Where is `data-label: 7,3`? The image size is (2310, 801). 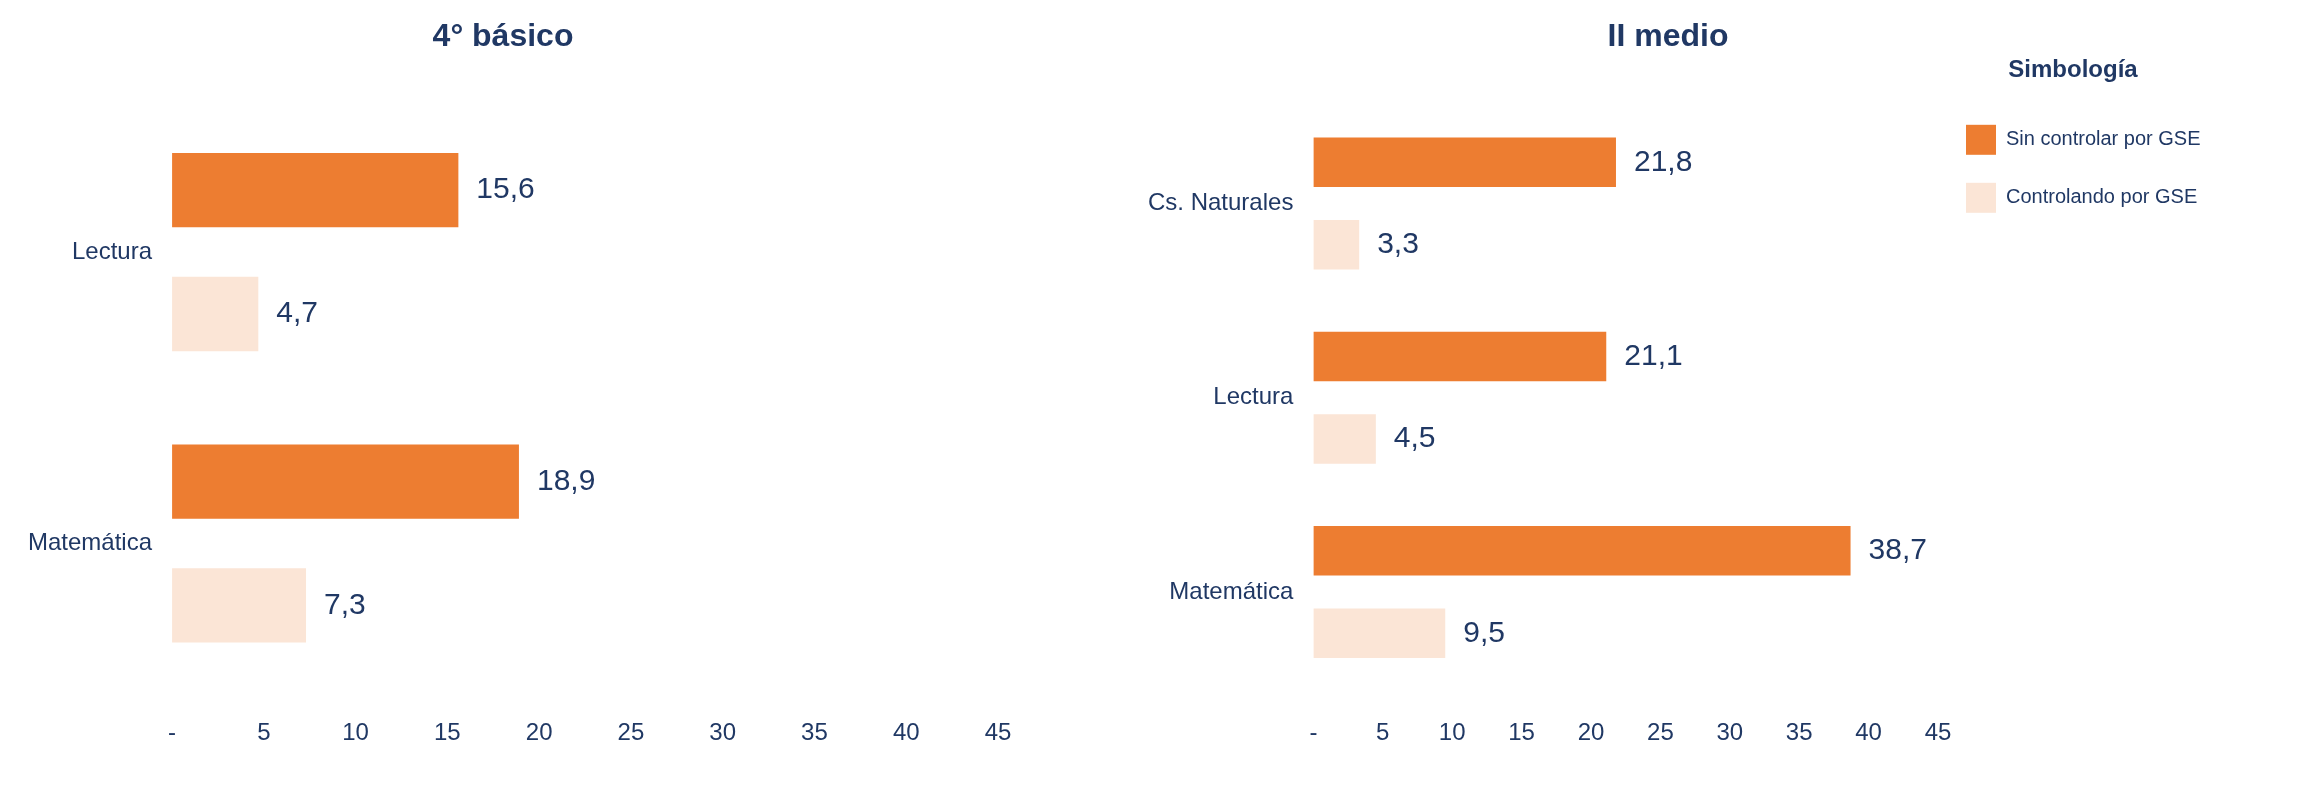
data-label: 7,3 is located at coordinates (345, 603).